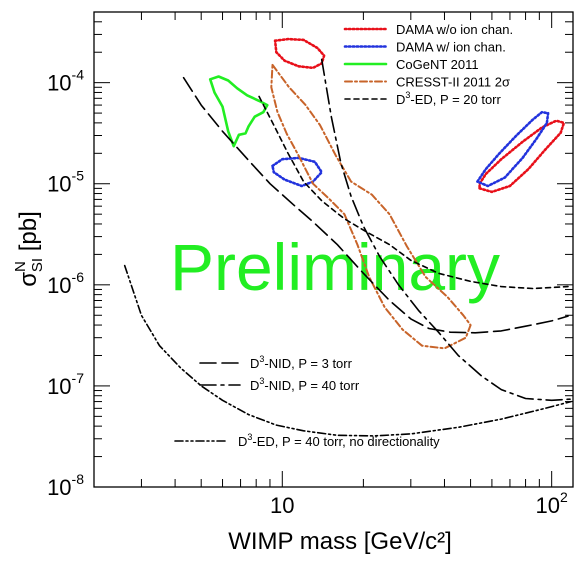  I want to click on x-tick-label: 102, so click(552, 503).